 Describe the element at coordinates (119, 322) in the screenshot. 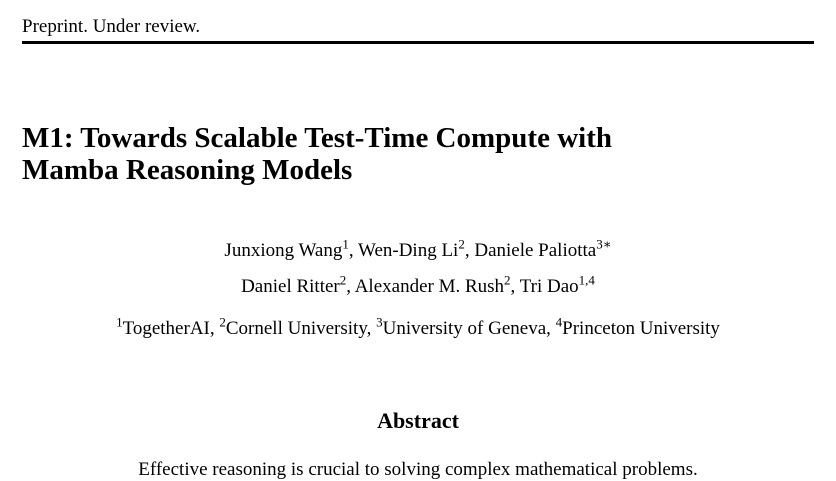

I see `affiliation-mark: 1` at that location.